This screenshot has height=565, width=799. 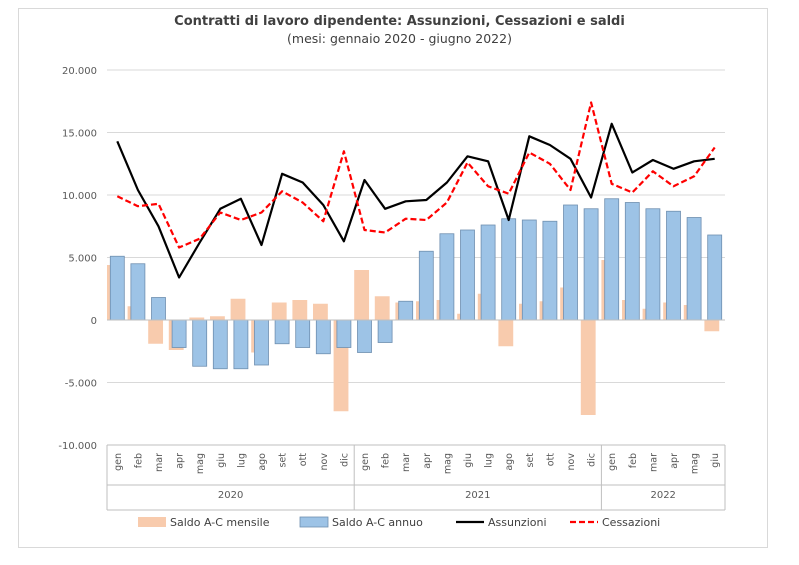 I want to click on y-axis-ticks: 20.000 15.000 10.000 5.000 0 -5.000 -10.000, so click(x=77, y=259).